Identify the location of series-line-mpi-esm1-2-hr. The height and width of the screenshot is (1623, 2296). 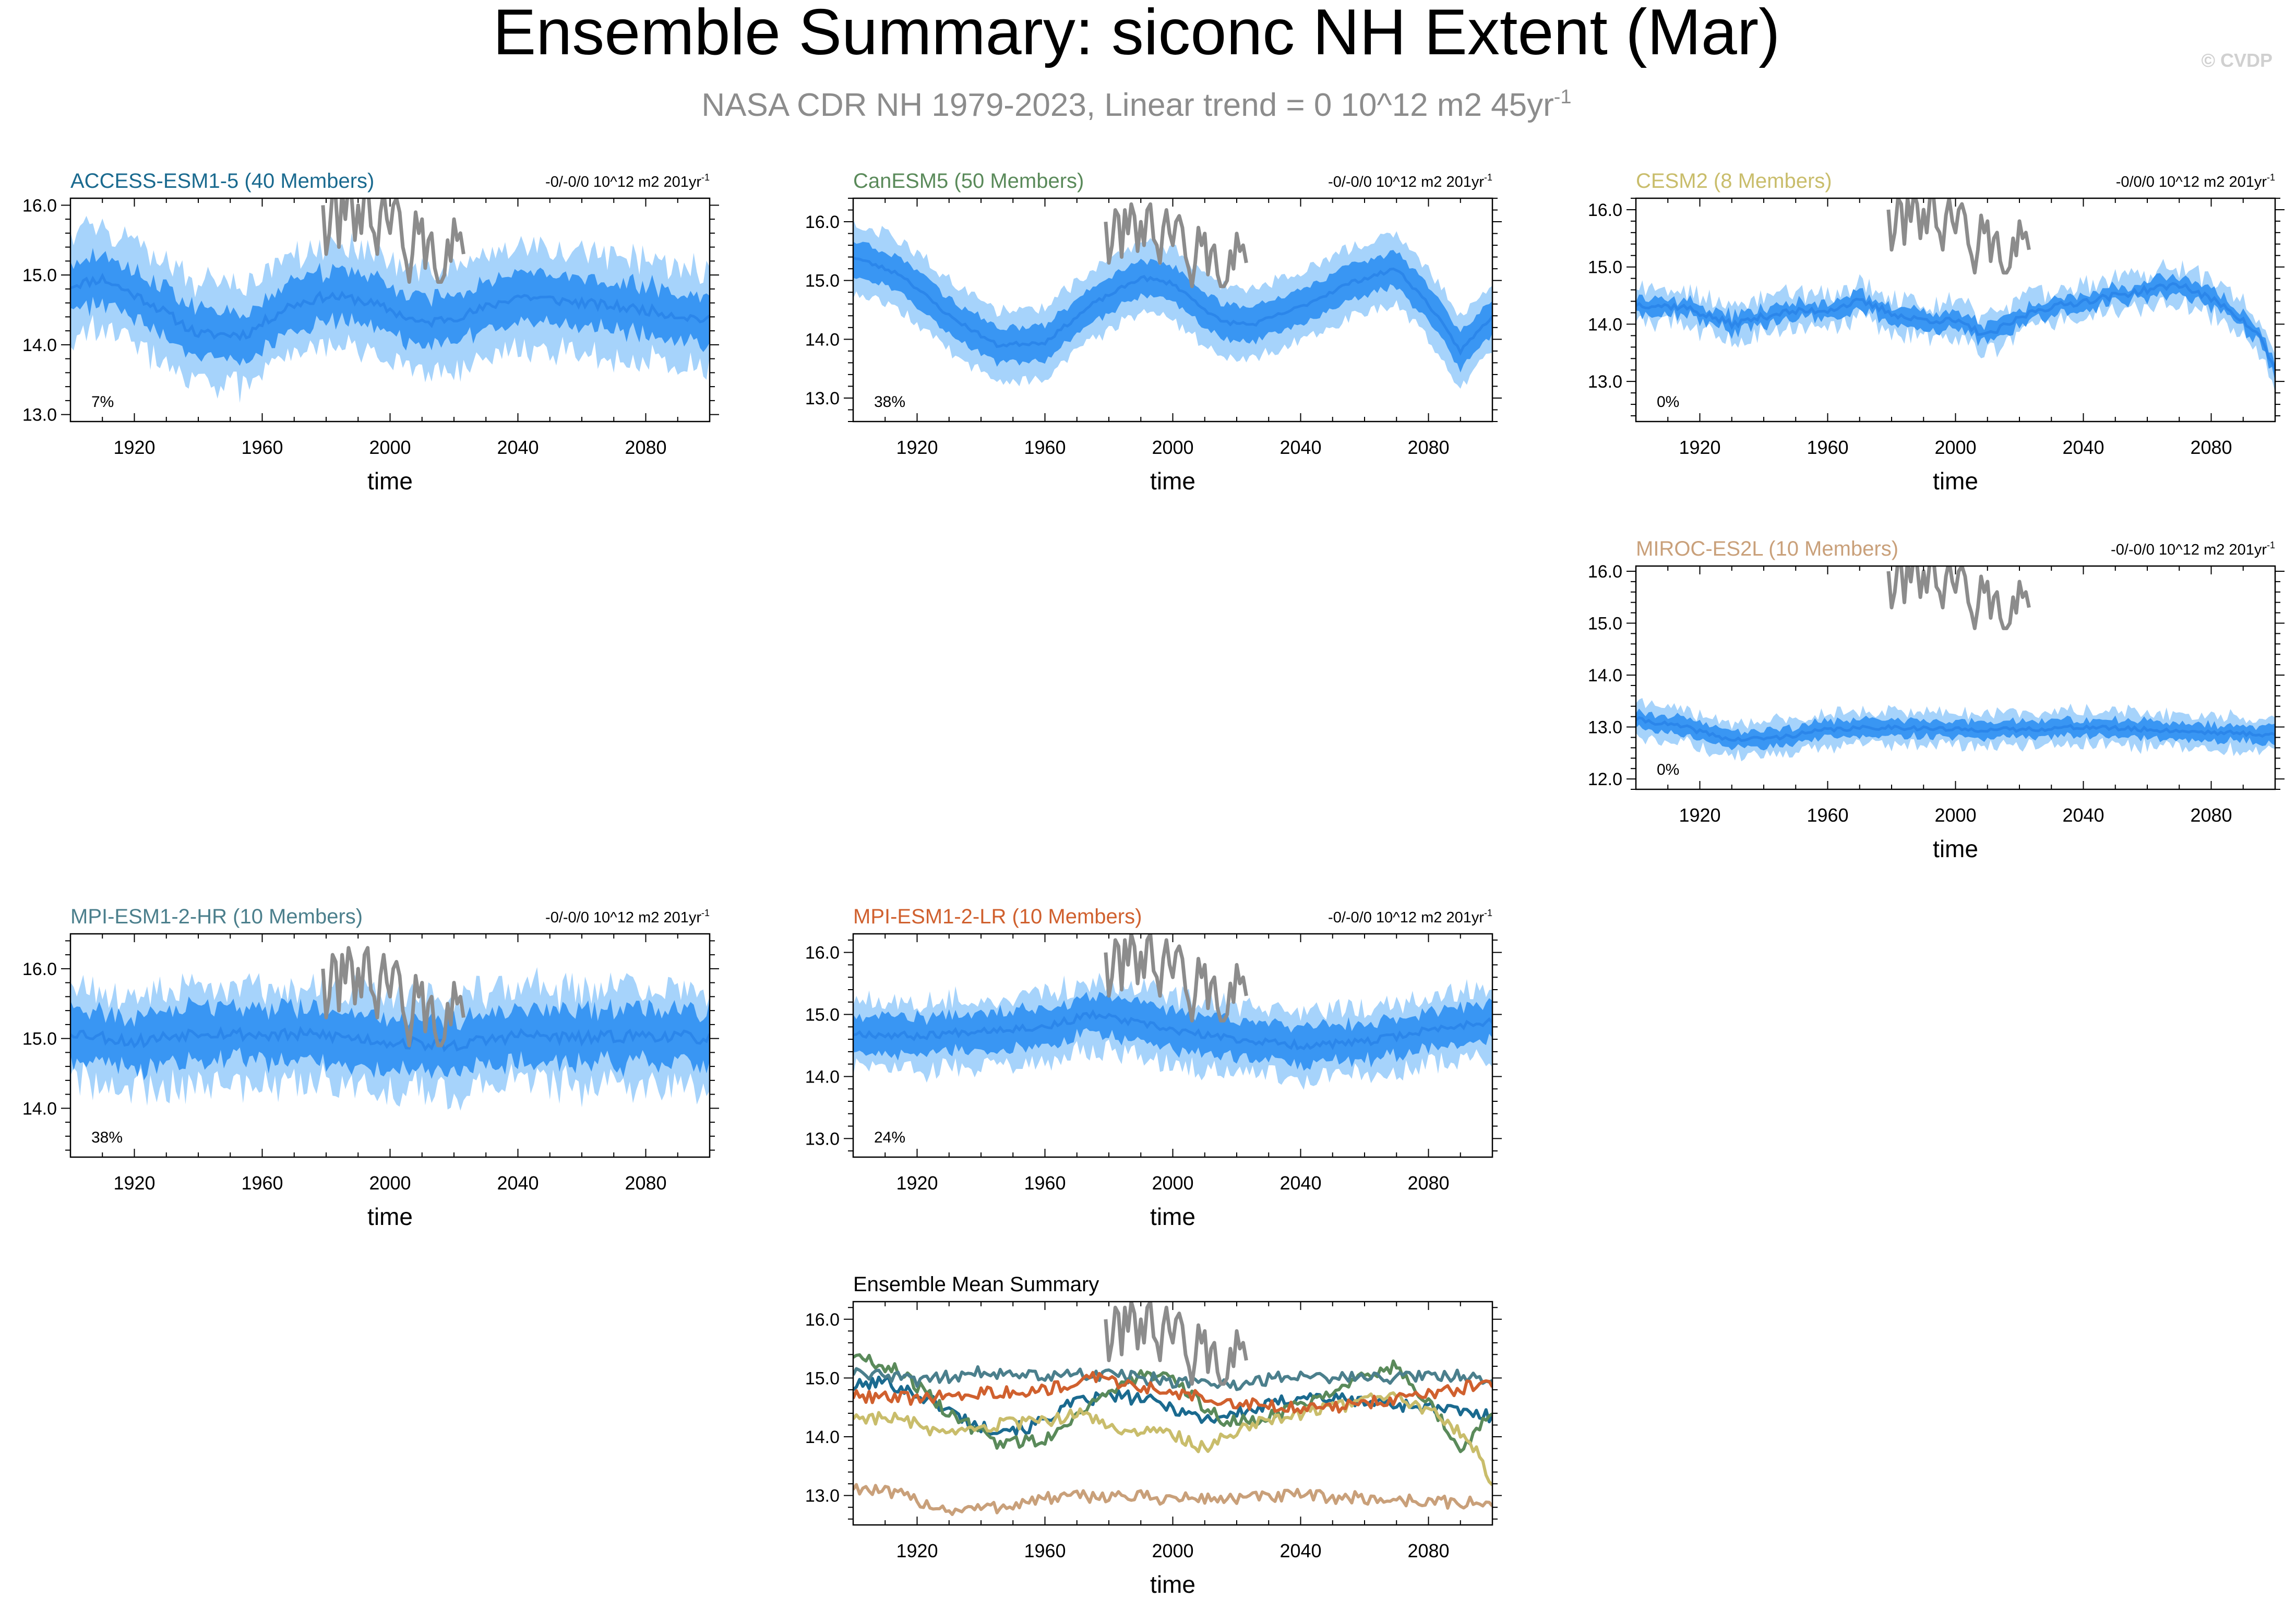
(1172, 1378).